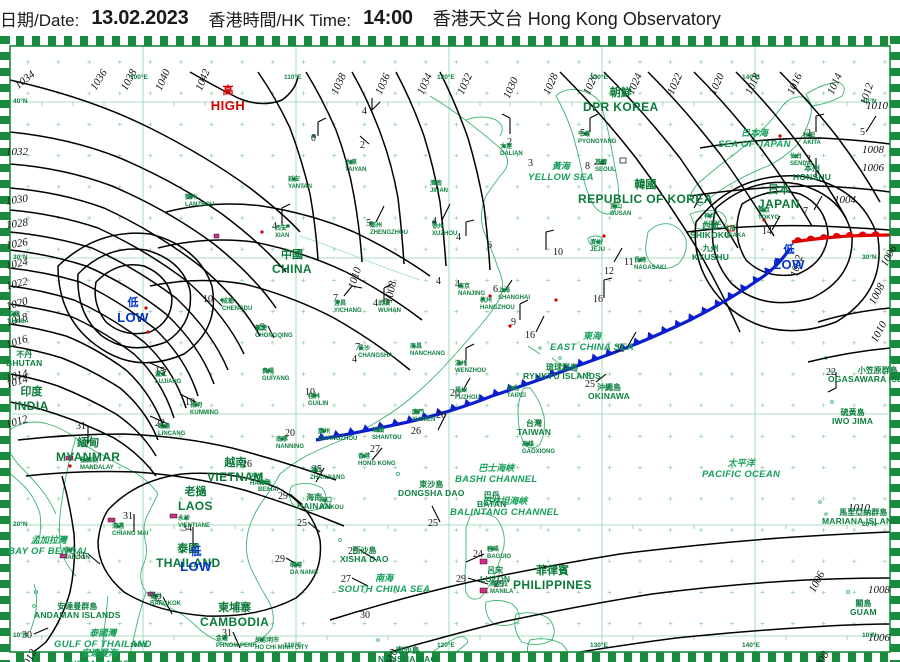 This screenshot has height=662, width=900. I want to click on date-value: 13.02.2023, so click(140, 17).